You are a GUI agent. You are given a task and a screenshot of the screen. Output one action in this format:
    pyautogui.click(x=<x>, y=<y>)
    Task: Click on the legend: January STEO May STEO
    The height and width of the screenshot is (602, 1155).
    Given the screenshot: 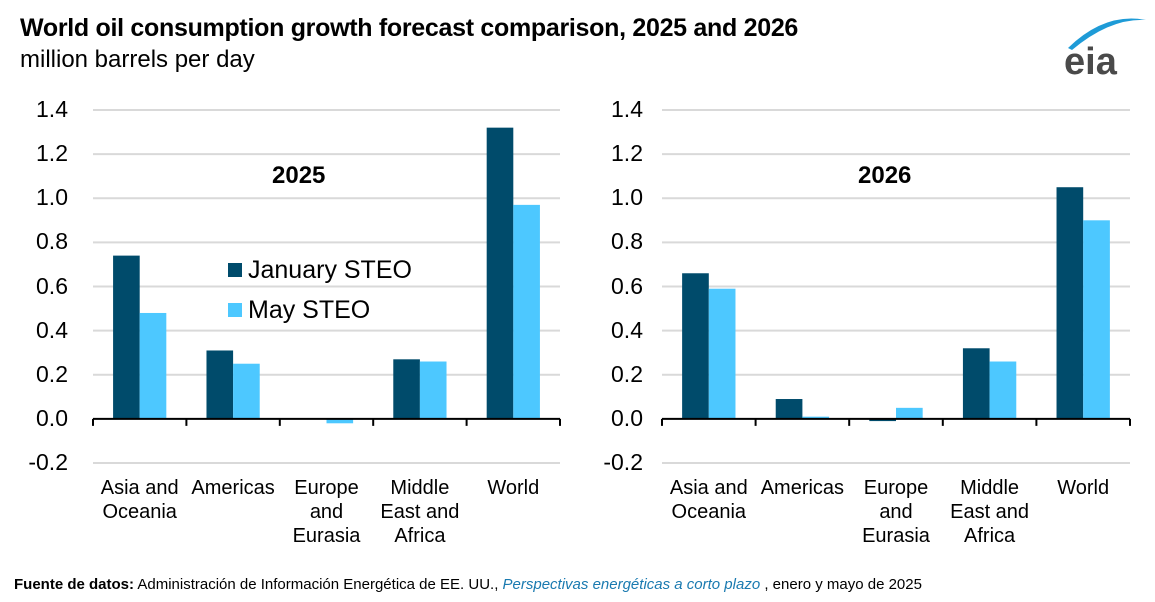 What is the action you would take?
    pyautogui.click(x=320, y=290)
    